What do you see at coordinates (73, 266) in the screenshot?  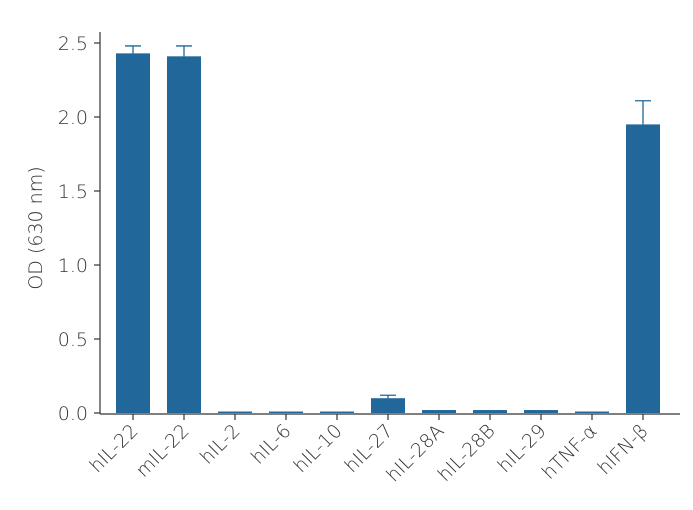 I see `y-tick-label: 1.0` at bounding box center [73, 266].